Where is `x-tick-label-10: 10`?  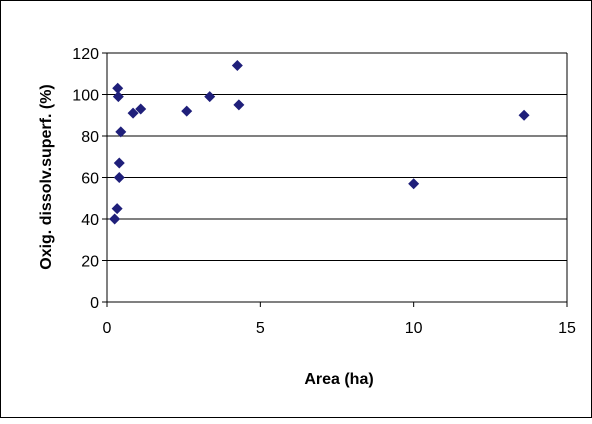
x-tick-label-10: 10 is located at coordinates (414, 328).